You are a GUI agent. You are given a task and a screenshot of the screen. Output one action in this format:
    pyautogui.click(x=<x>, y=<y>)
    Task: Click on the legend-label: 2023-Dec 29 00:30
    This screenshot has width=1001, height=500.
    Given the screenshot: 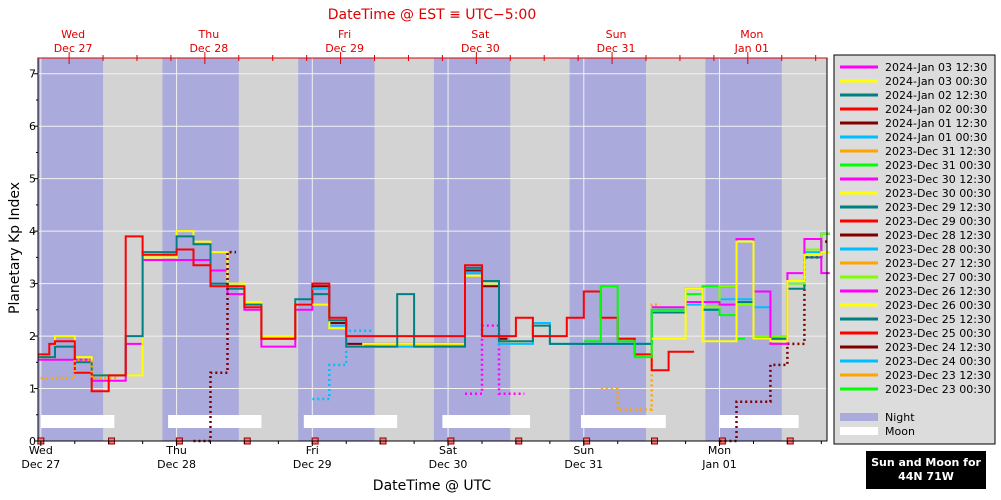 What is the action you would take?
    pyautogui.click(x=938, y=221)
    